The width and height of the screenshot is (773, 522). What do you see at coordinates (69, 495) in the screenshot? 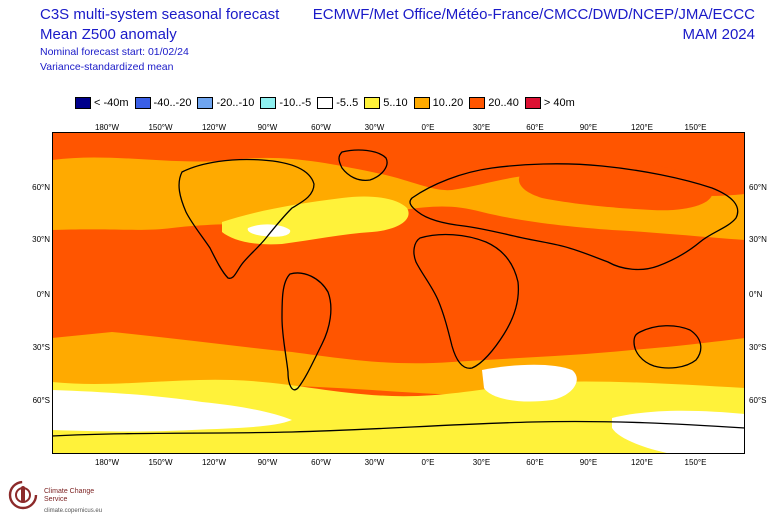
I see `logo-name: Climate Change Service` at bounding box center [69, 495].